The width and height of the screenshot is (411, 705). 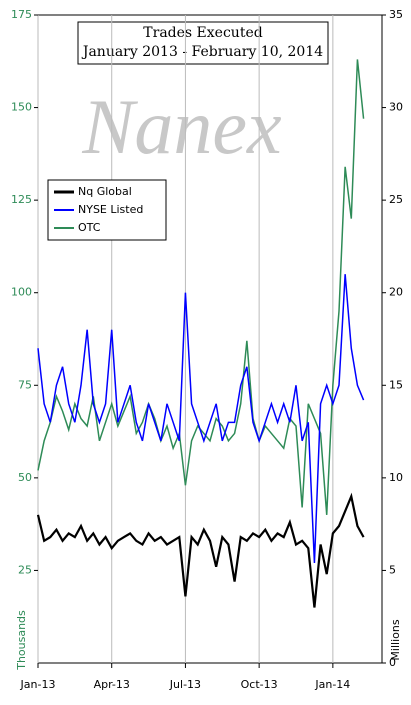 I want to click on legend-label: Nq Global, so click(x=105, y=191).